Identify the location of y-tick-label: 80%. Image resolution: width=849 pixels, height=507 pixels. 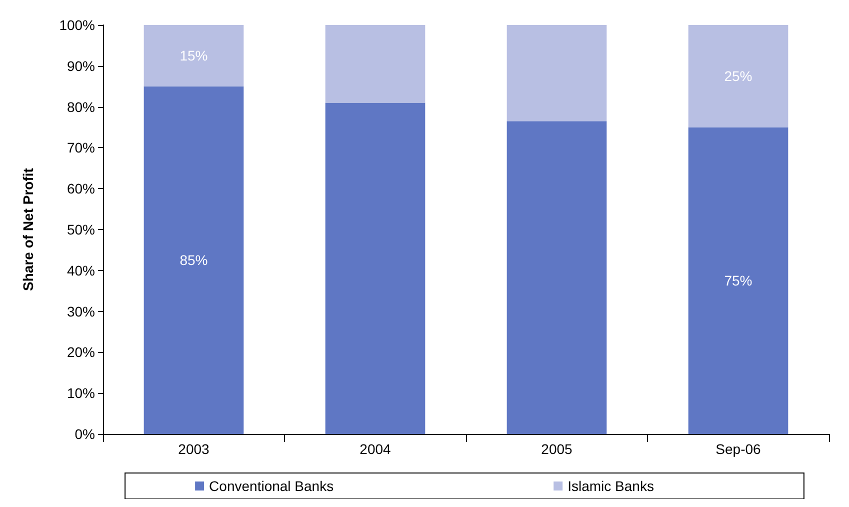
(80, 106).